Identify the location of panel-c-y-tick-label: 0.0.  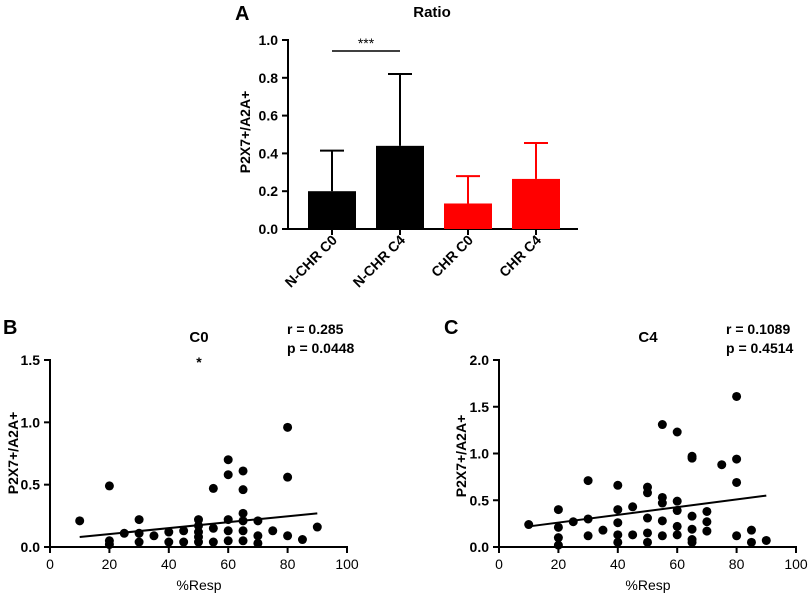
(480, 547).